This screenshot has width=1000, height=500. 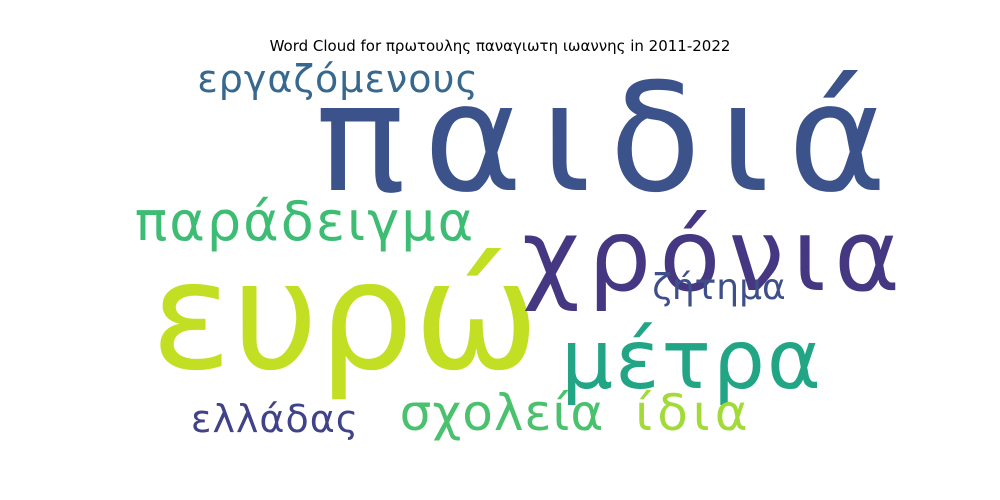 I want to click on word-4: παράδειγμα, so click(x=305, y=221).